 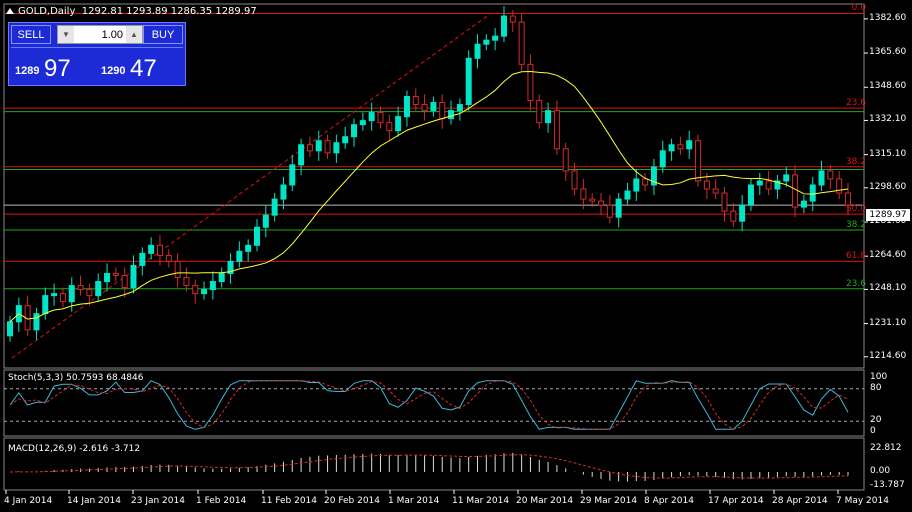 I want to click on date-axis-label: 7 May 2014, so click(x=862, y=501).